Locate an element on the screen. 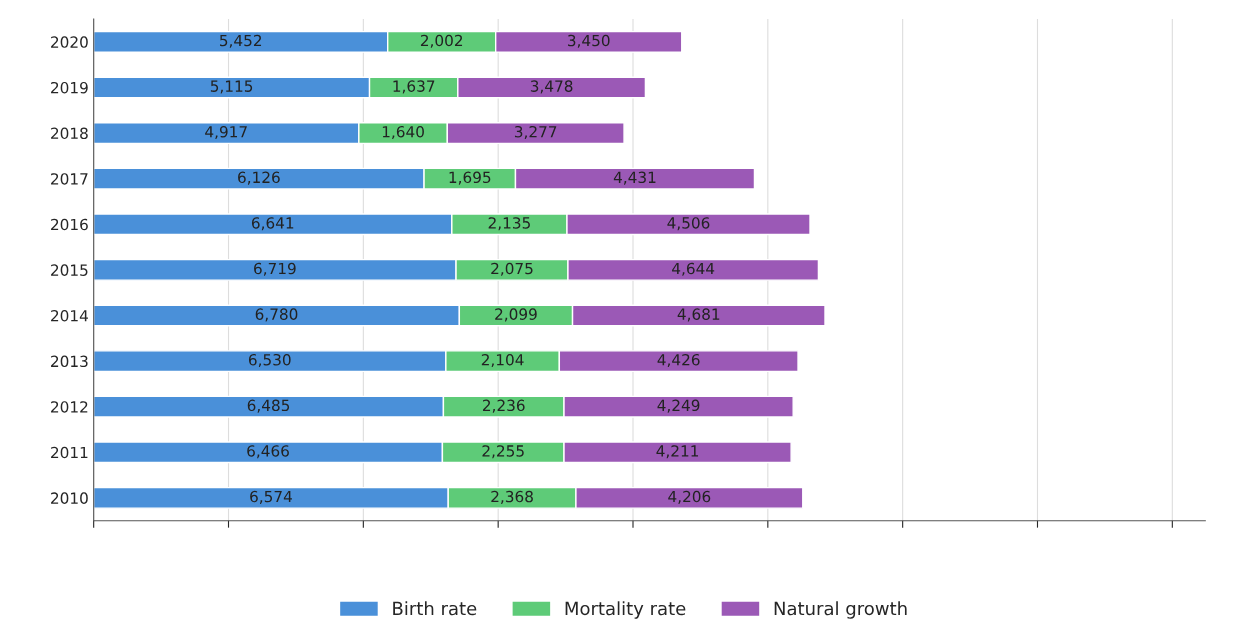 Image resolution: width=1249 pixels, height=635 pixels. data-label: 6,574 is located at coordinates (271, 497).